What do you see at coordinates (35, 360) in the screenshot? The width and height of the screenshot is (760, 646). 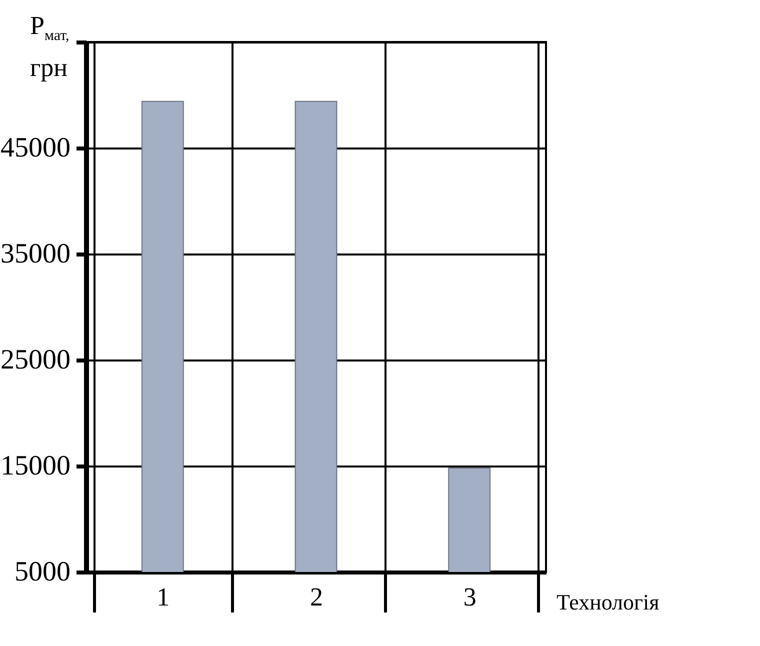 I see `y-tick-label: 25000` at bounding box center [35, 360].